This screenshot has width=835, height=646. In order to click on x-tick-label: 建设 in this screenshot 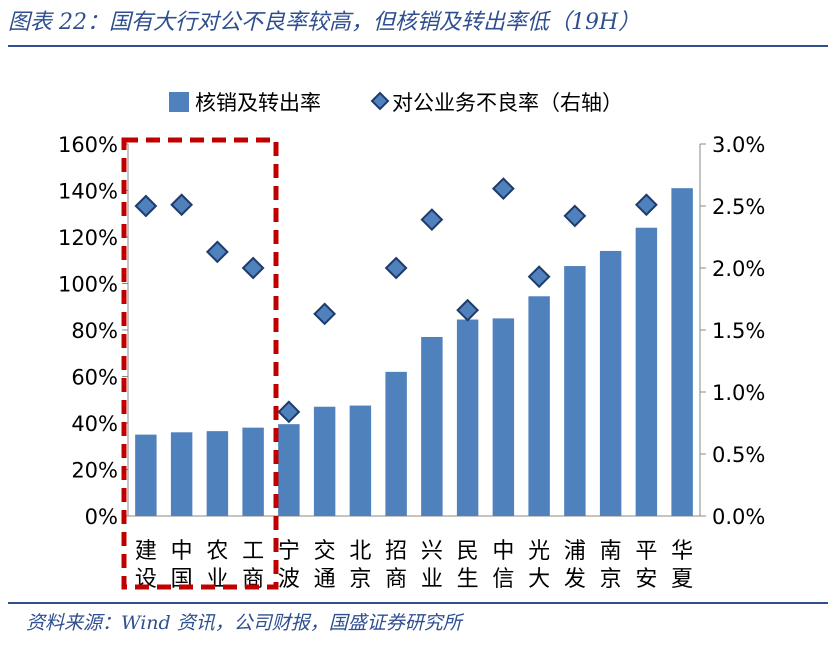, I will do `click(146, 565)`.